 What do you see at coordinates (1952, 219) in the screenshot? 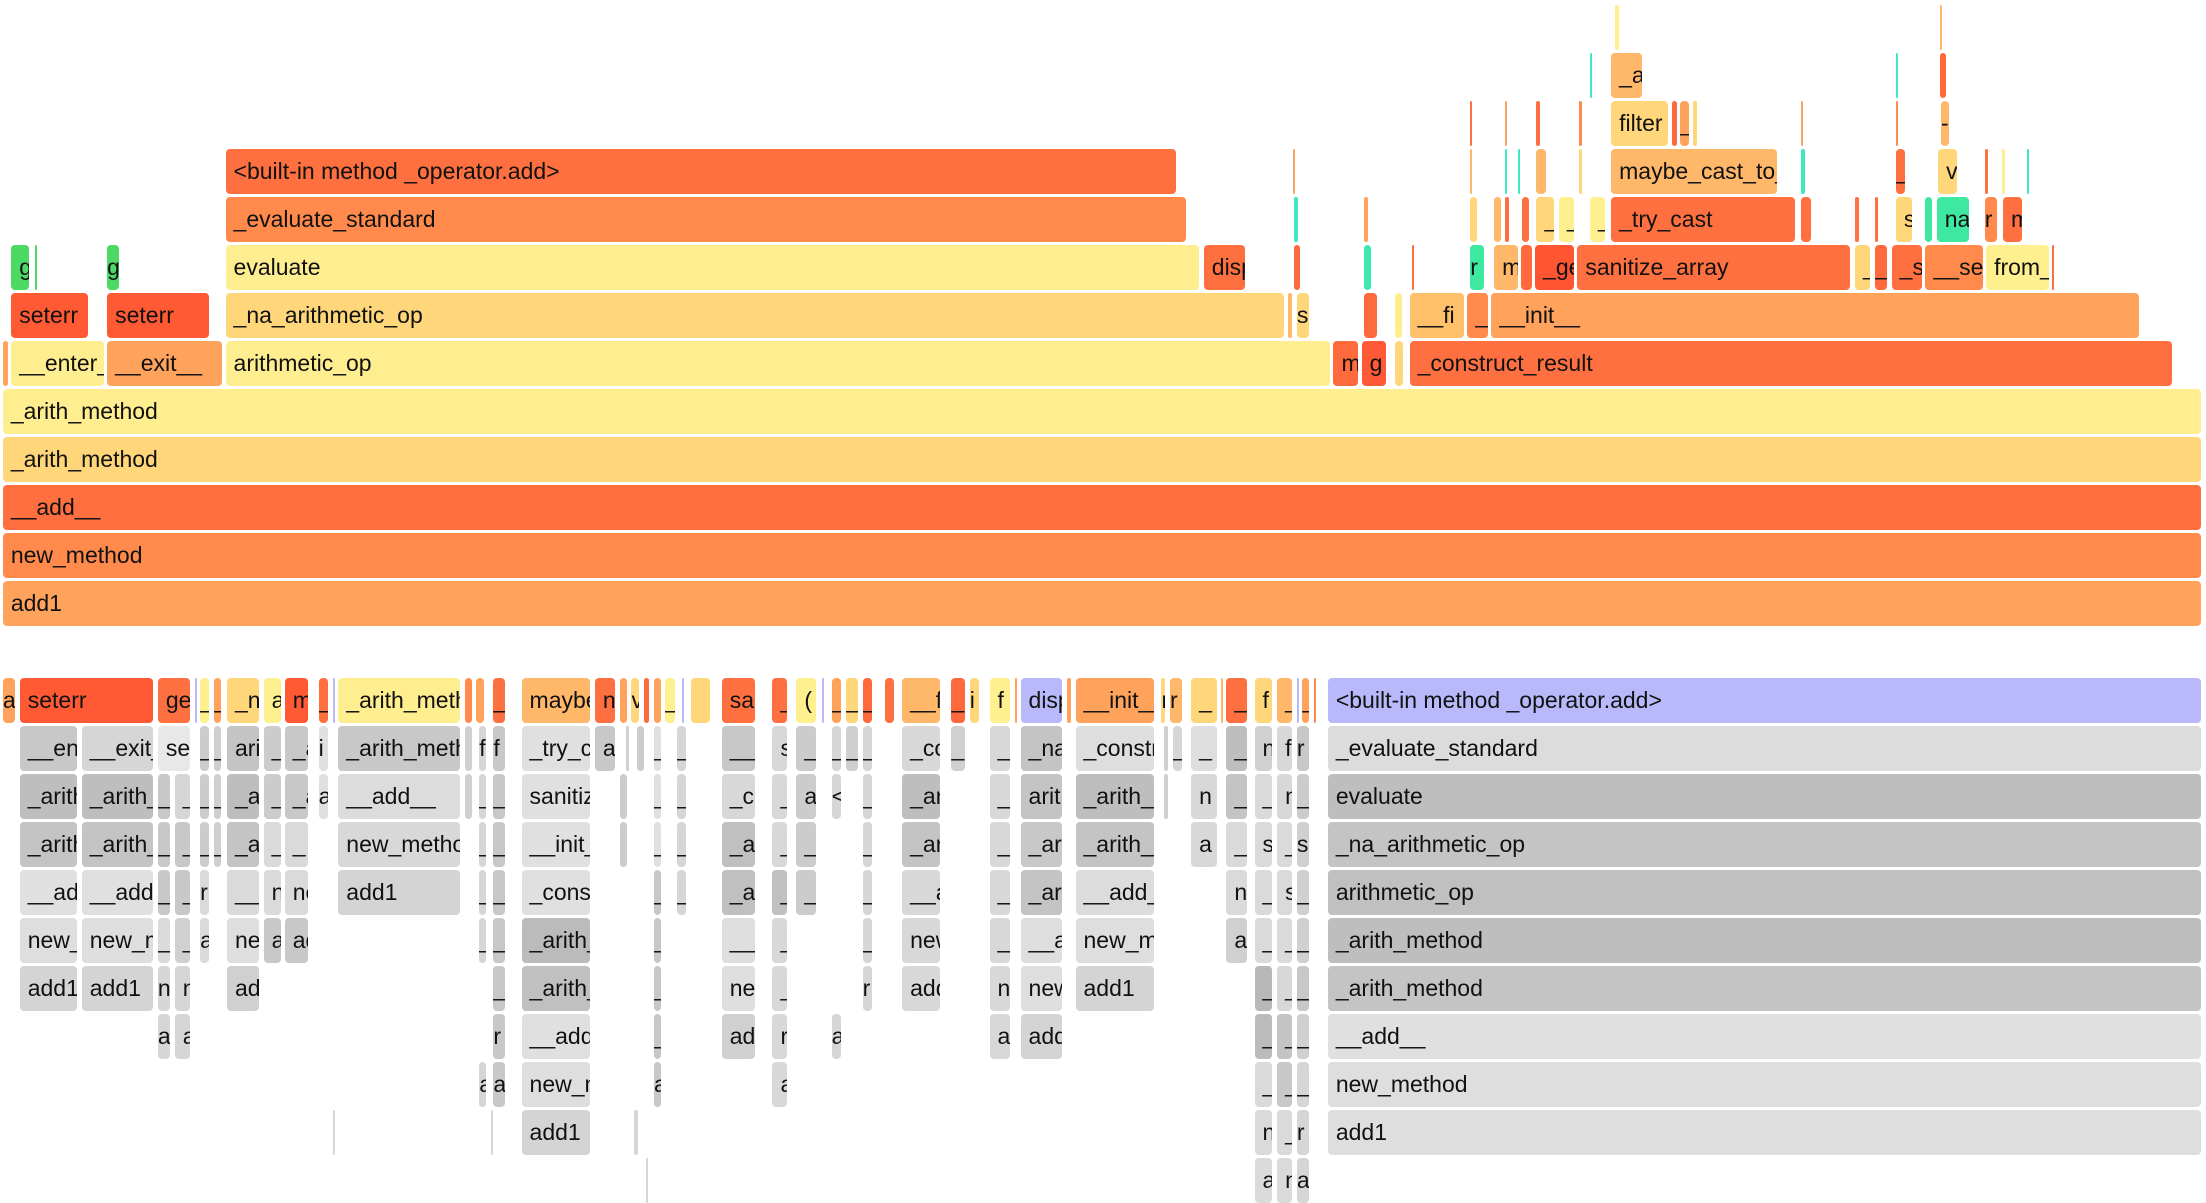
I see `frame-na: na` at bounding box center [1952, 219].